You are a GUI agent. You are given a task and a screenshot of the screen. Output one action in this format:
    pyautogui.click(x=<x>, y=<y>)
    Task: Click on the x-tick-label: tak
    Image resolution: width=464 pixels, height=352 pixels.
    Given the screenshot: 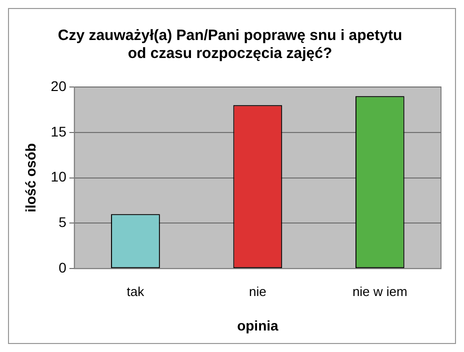 What is the action you would take?
    pyautogui.click(x=135, y=291)
    